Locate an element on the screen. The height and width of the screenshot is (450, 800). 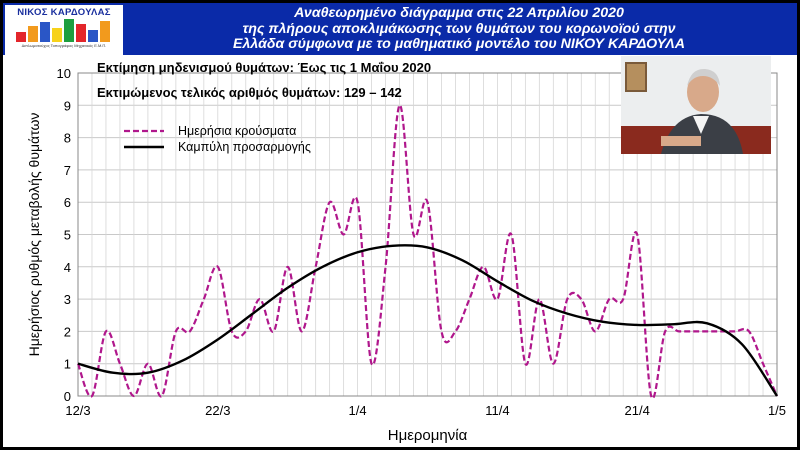
y-tick-label: 4 is located at coordinates (67, 267).